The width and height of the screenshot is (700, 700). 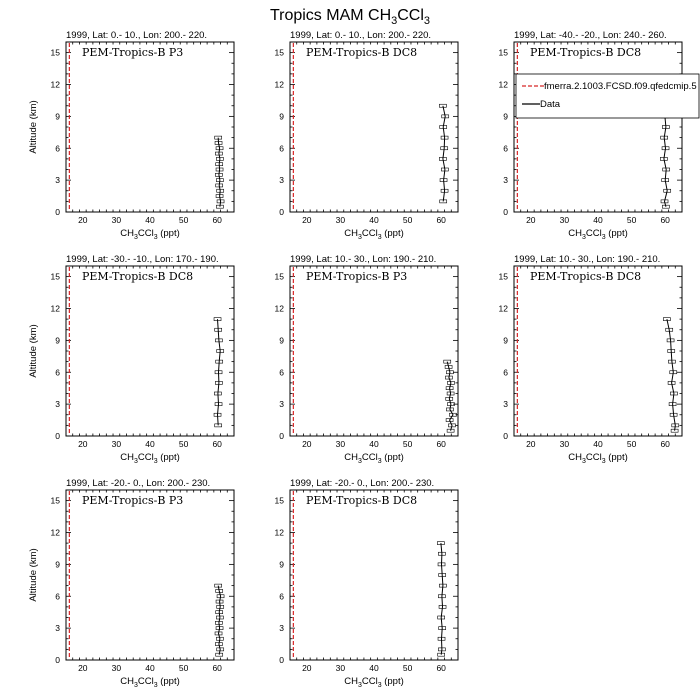 I want to click on panel-title: 1999, Lat: -40.- -20., Lon: 240.- 260., so click(x=590, y=35).